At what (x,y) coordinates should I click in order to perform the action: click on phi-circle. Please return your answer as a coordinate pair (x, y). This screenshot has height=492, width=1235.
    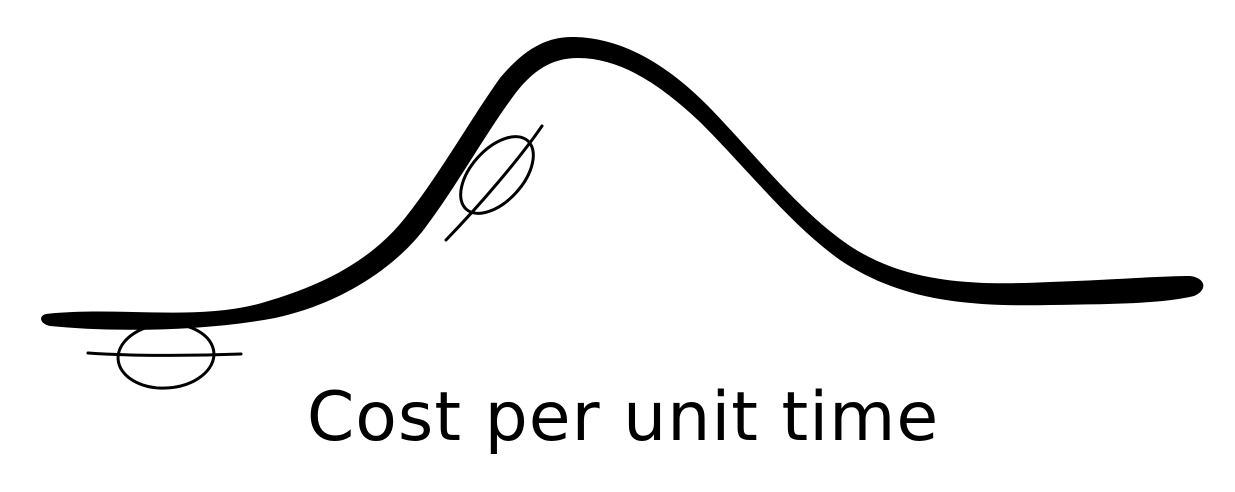
    Looking at the image, I should click on (497, 175).